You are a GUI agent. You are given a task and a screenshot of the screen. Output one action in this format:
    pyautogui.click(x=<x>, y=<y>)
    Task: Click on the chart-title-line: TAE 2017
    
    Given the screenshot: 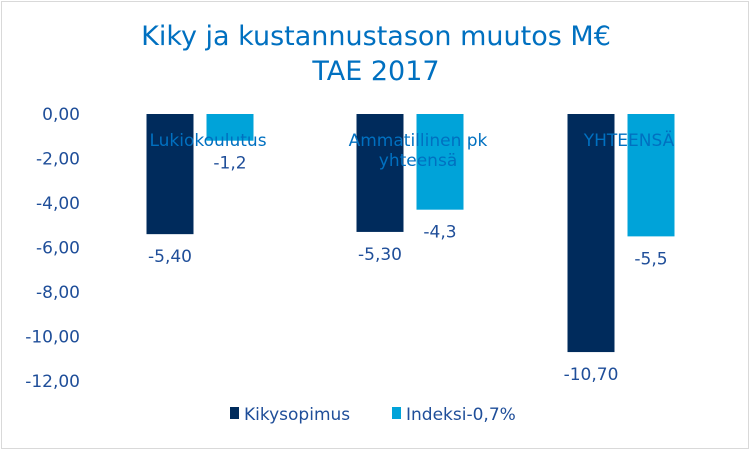 What is the action you would take?
    pyautogui.click(x=375, y=71)
    